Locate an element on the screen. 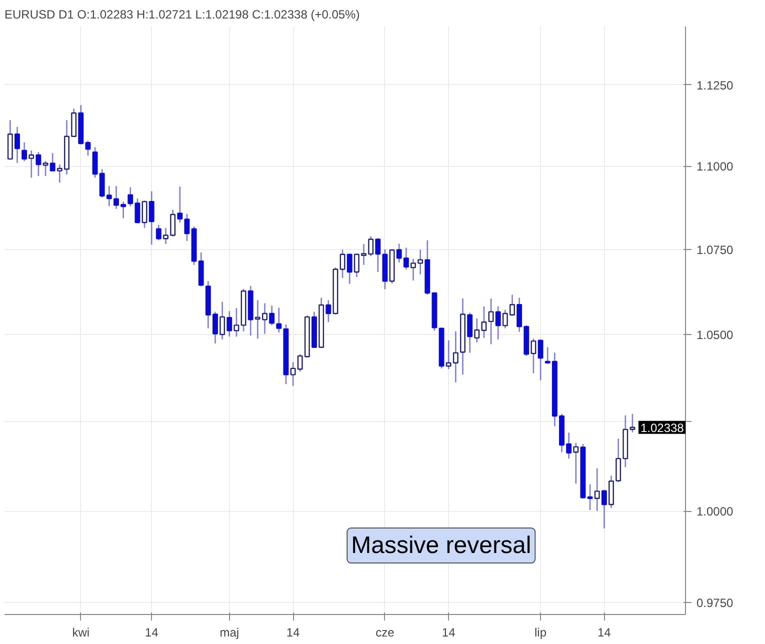  y-tick-label: 1.0000 is located at coordinates (715, 511).